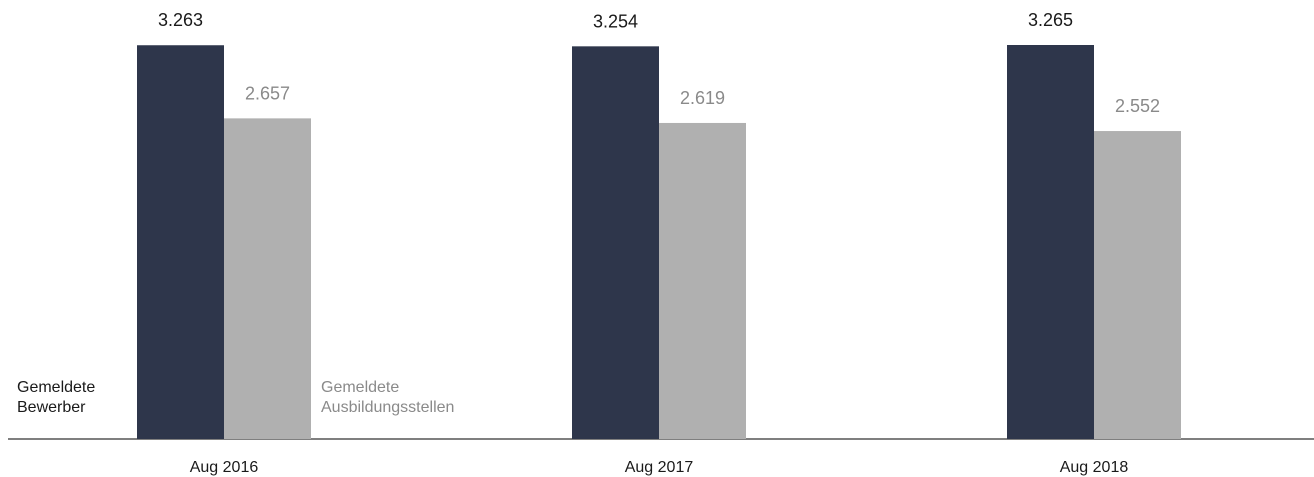 This screenshot has height=477, width=1314. What do you see at coordinates (180, 20) in the screenshot?
I see `value-label-bewerber-0: 3.263` at bounding box center [180, 20].